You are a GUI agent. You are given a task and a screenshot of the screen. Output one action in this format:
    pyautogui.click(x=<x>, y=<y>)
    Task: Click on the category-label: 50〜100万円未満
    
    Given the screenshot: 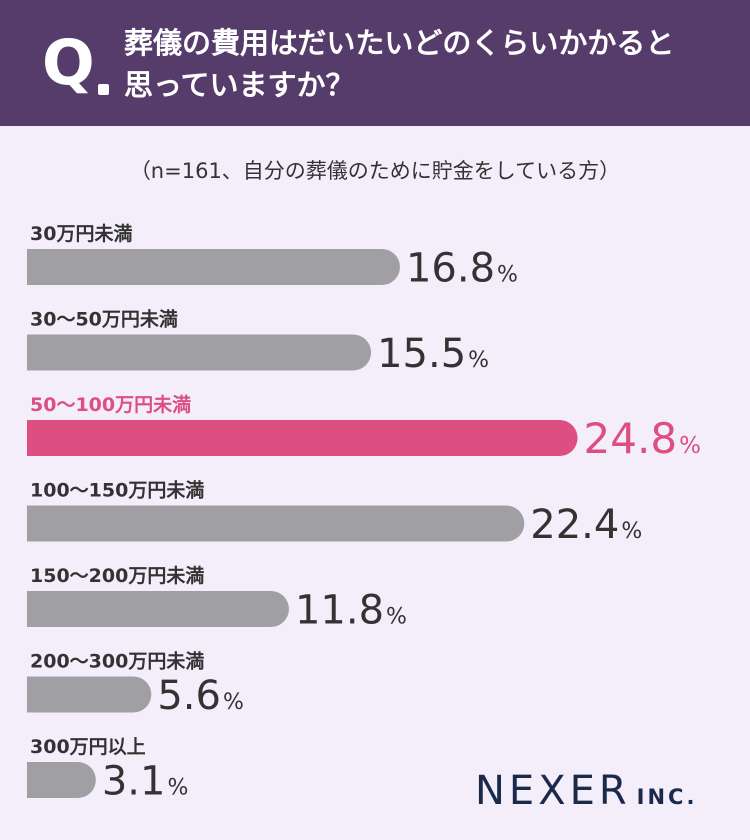 What is the action you would take?
    pyautogui.click(x=110, y=404)
    